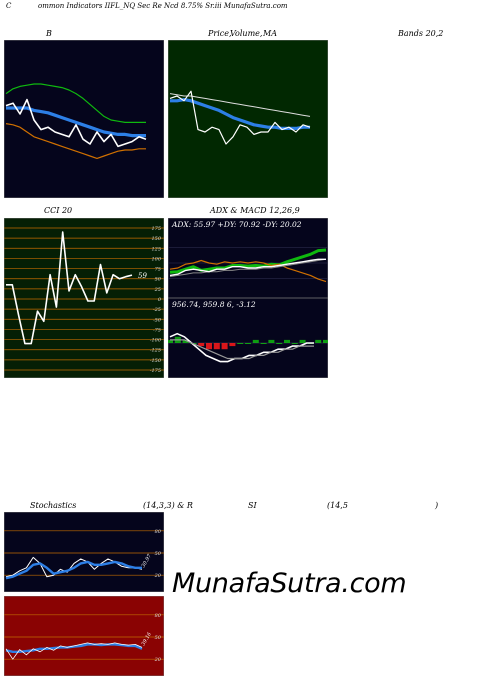 The width and height of the screenshot is (500, 680). I want to click on cci-tick-label: -75, so click(157, 330).